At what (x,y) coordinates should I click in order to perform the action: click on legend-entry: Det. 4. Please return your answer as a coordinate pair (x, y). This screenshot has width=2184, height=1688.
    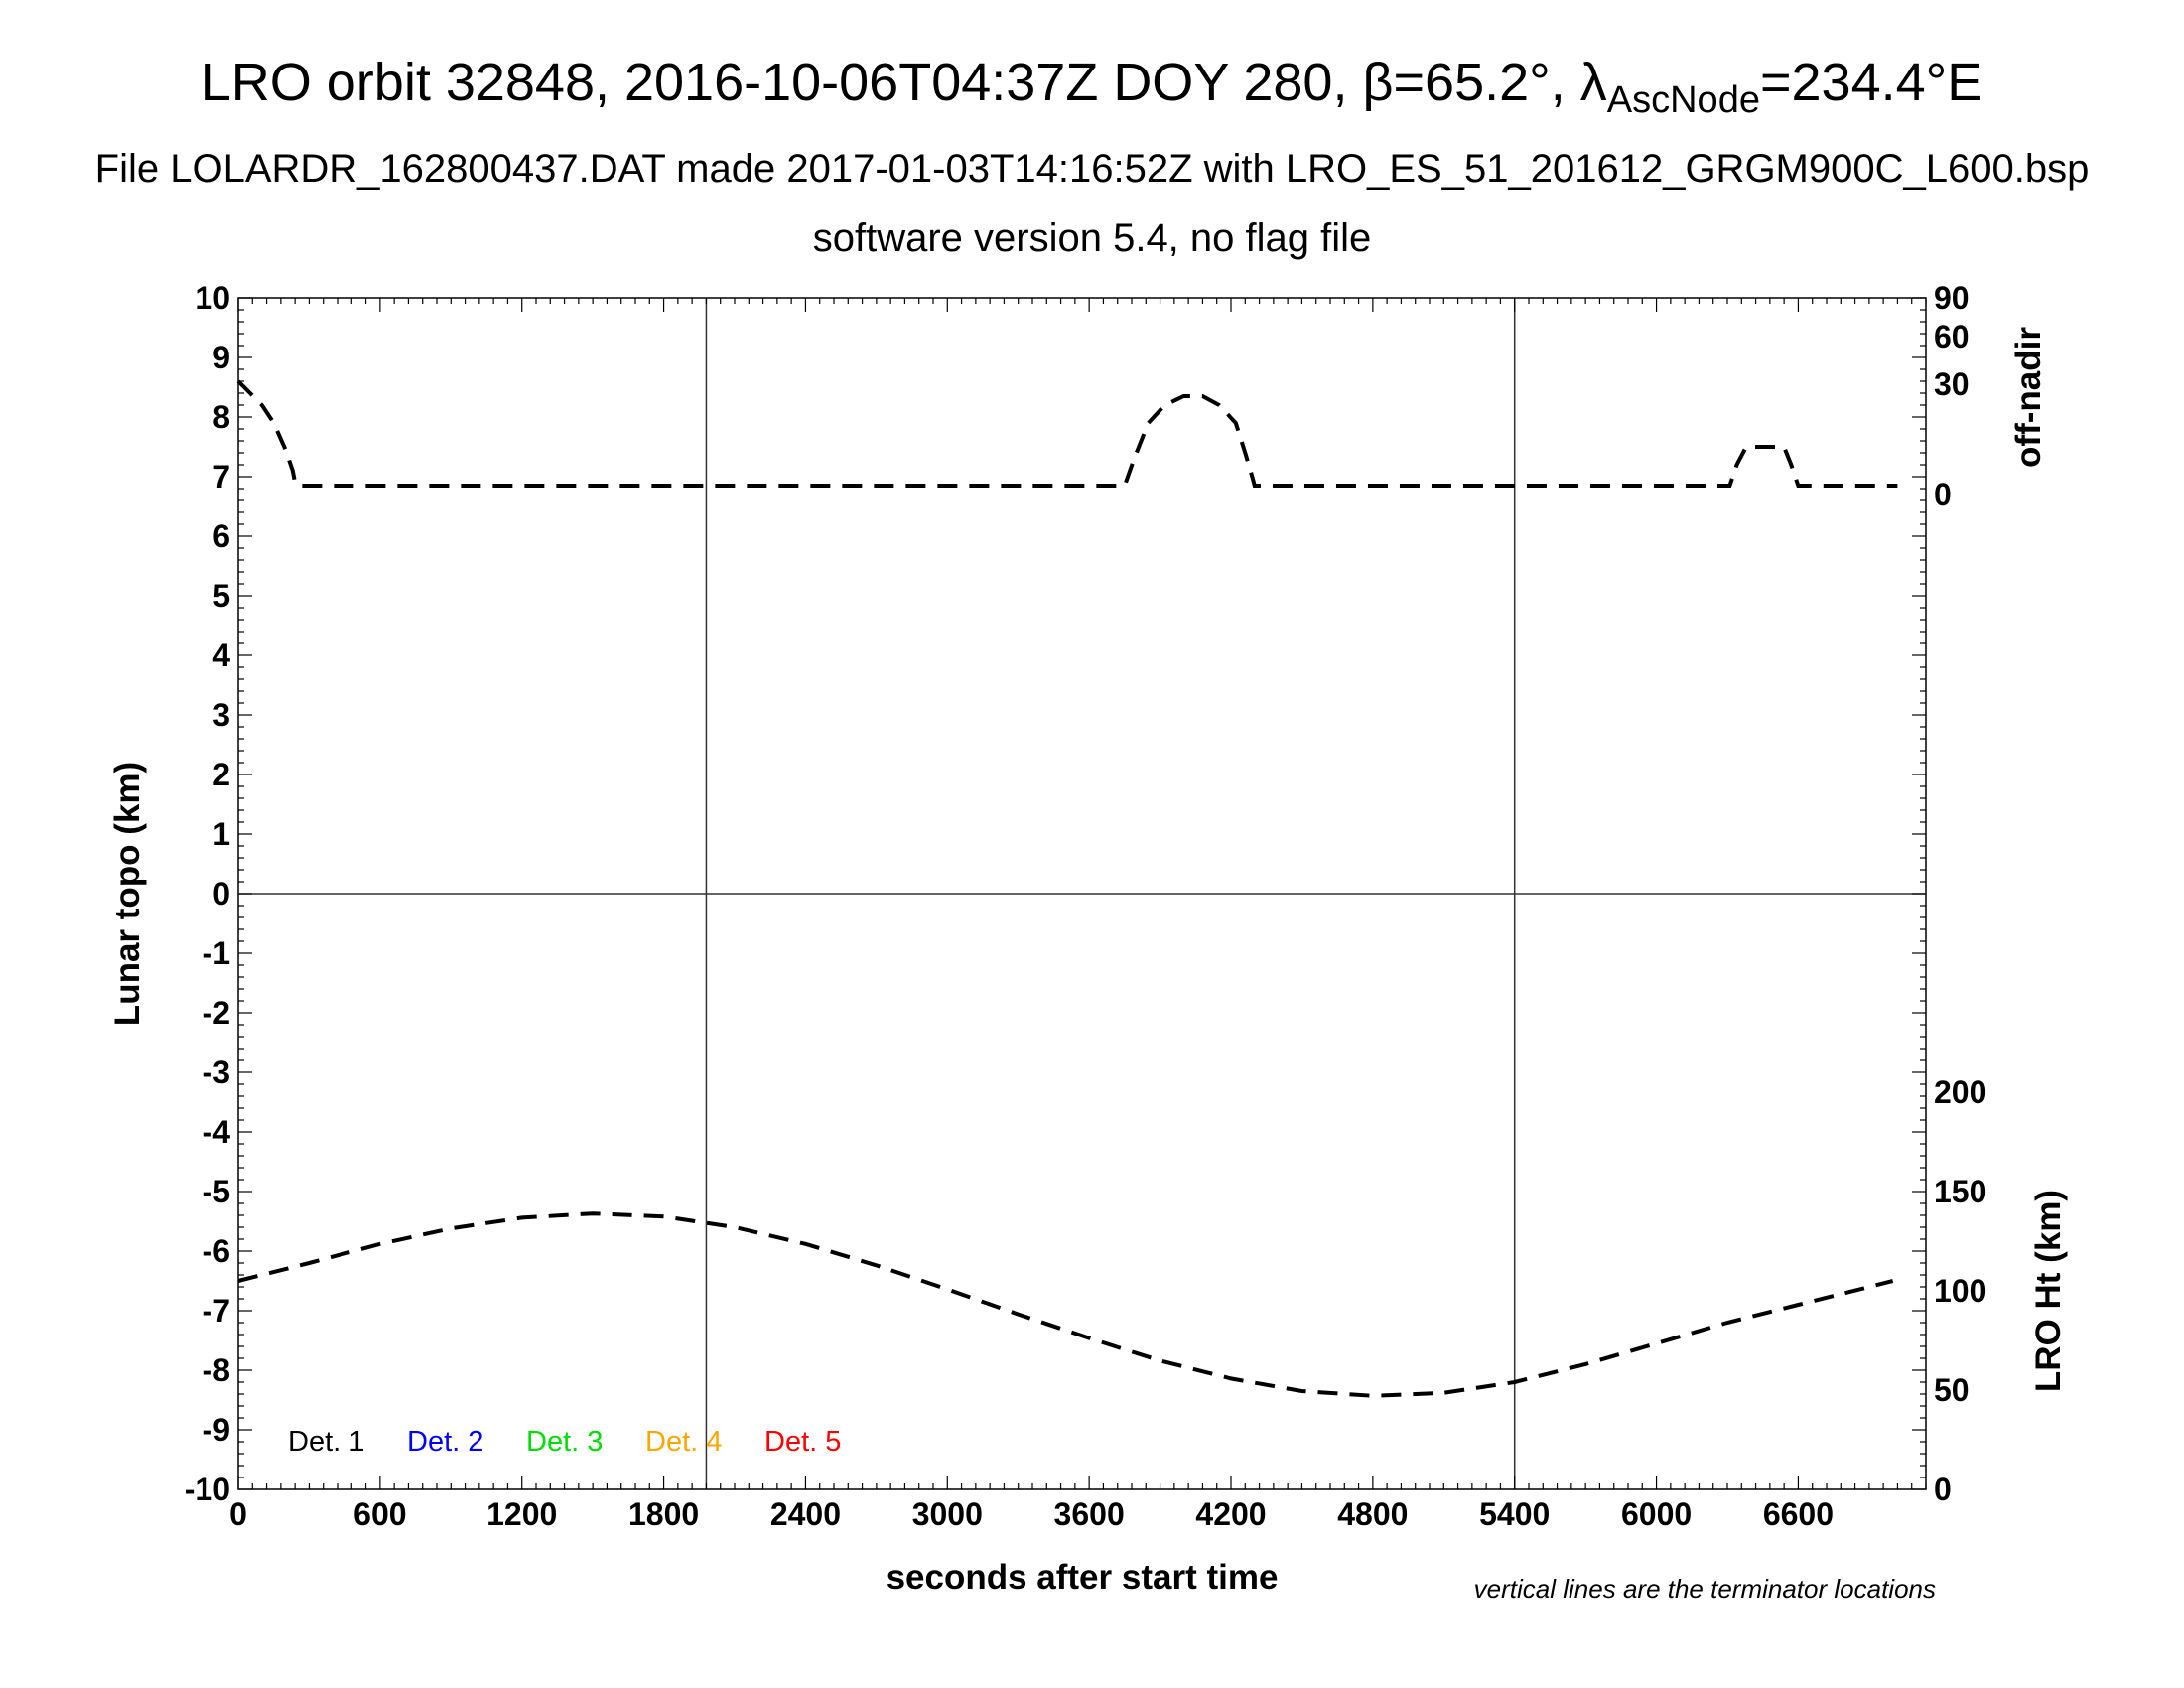
    Looking at the image, I should click on (683, 1442).